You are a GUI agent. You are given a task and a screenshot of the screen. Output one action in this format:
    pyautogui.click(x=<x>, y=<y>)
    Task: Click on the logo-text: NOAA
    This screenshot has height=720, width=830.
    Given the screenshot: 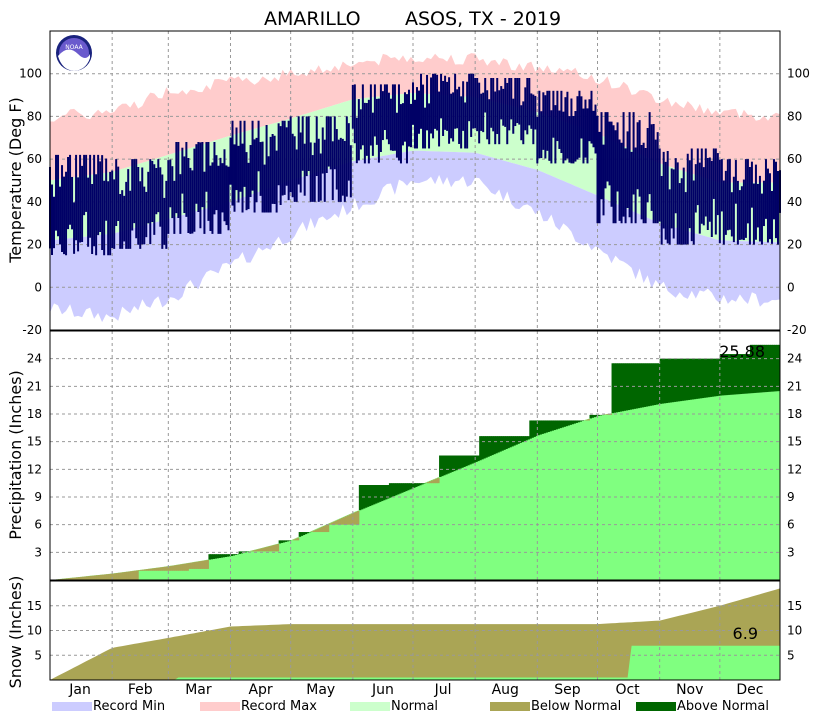 What is the action you would take?
    pyautogui.click(x=74, y=47)
    